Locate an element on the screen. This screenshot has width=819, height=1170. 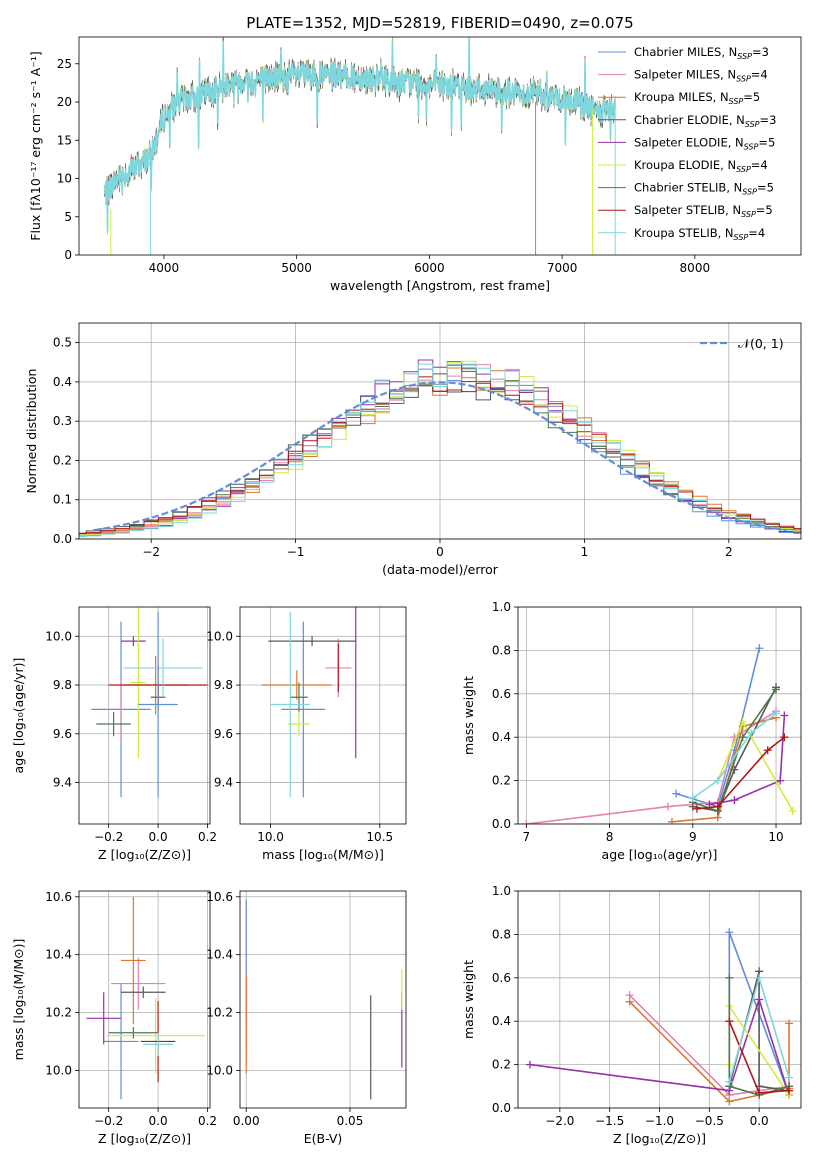
y-axis-label: mass [log₁₀(M/M⊙)] is located at coordinates (18, 1000).